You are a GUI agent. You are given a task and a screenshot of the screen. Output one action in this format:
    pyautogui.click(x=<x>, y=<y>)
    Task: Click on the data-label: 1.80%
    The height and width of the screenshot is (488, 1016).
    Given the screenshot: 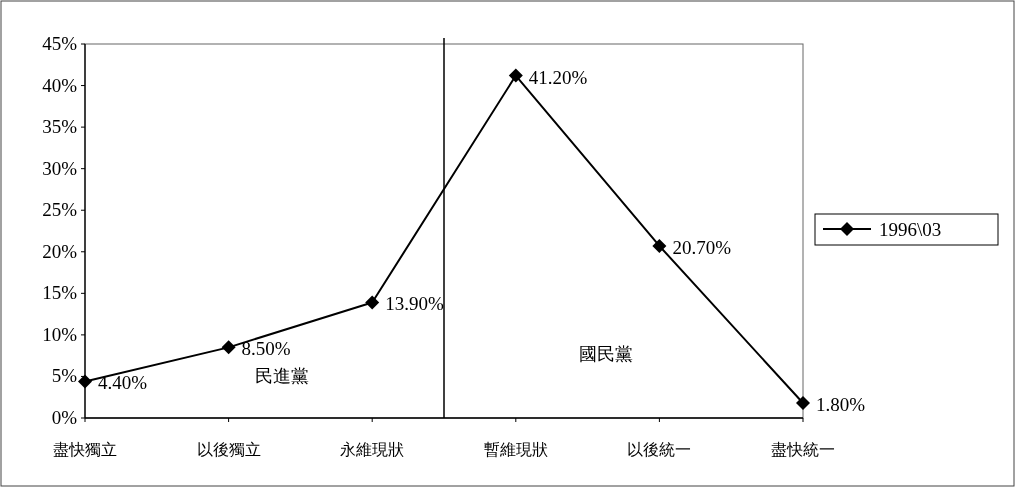 What is the action you would take?
    pyautogui.click(x=841, y=405)
    